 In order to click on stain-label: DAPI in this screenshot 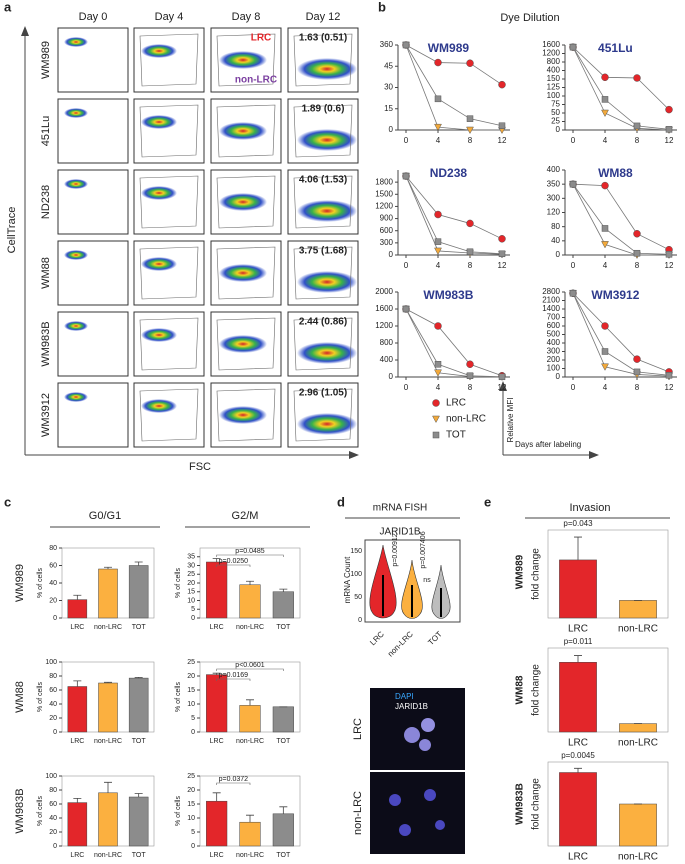, I will do `click(404, 696)`.